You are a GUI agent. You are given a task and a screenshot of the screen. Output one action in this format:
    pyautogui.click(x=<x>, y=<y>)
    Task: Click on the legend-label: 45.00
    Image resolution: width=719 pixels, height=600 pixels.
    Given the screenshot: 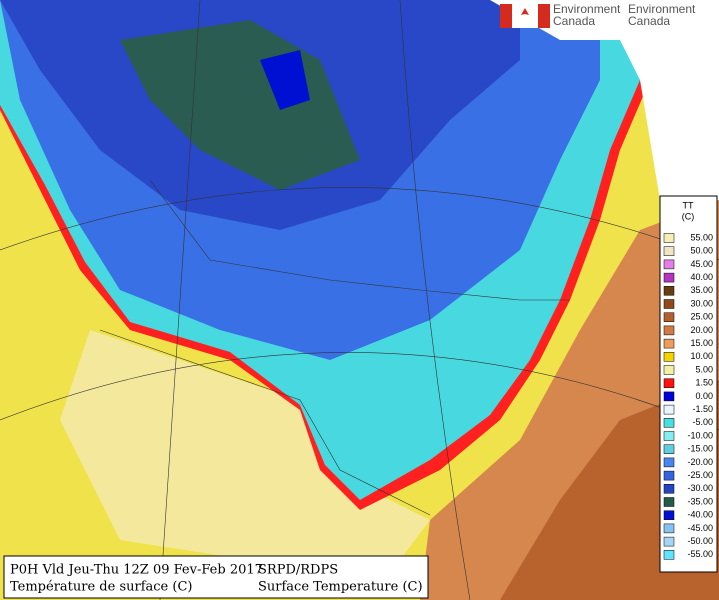 What is the action you would take?
    pyautogui.click(x=701, y=264)
    